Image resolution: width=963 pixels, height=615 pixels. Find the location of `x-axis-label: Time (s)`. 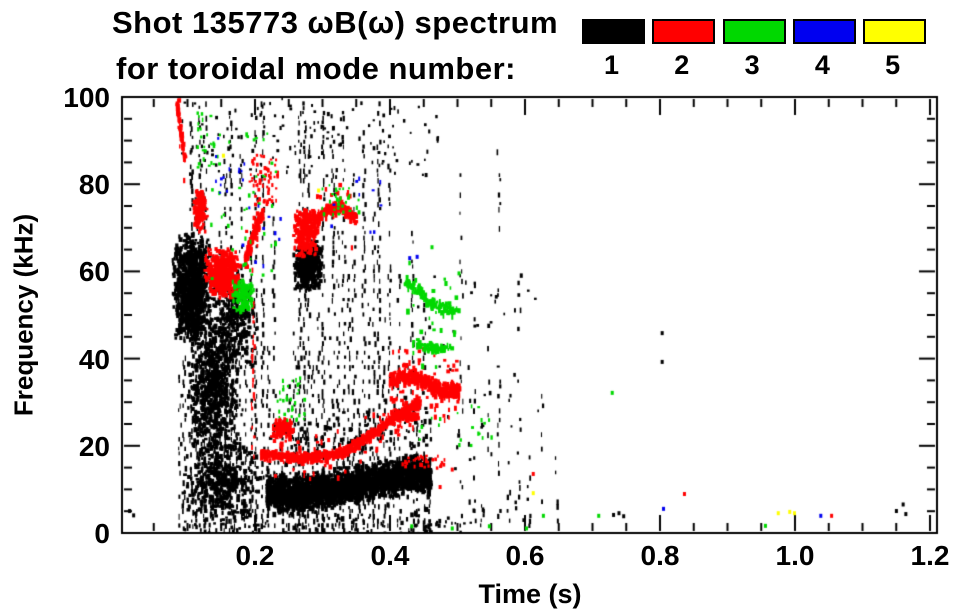

x-axis-label: Time (s) is located at coordinates (530, 594).